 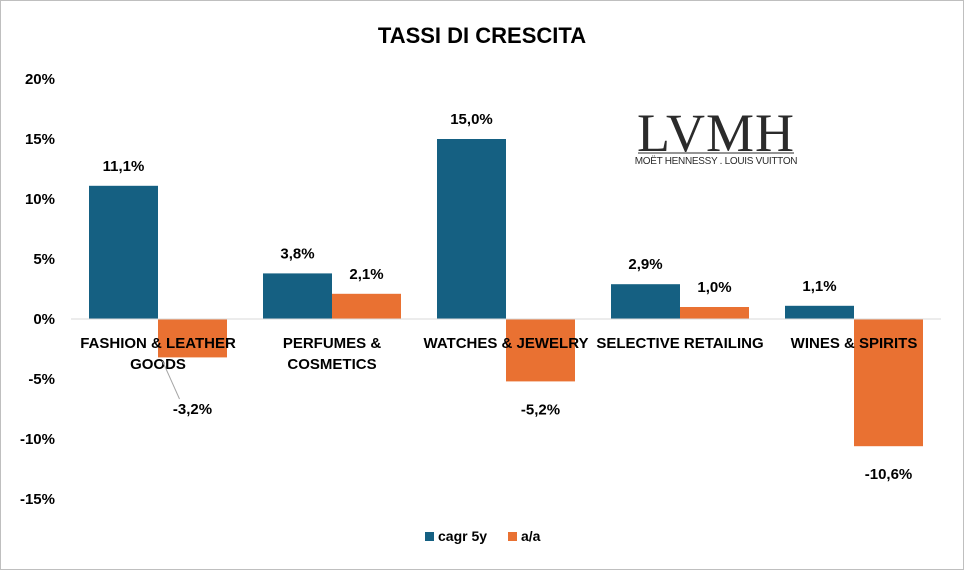 I want to click on data-label: -3,2%, so click(x=192, y=409).